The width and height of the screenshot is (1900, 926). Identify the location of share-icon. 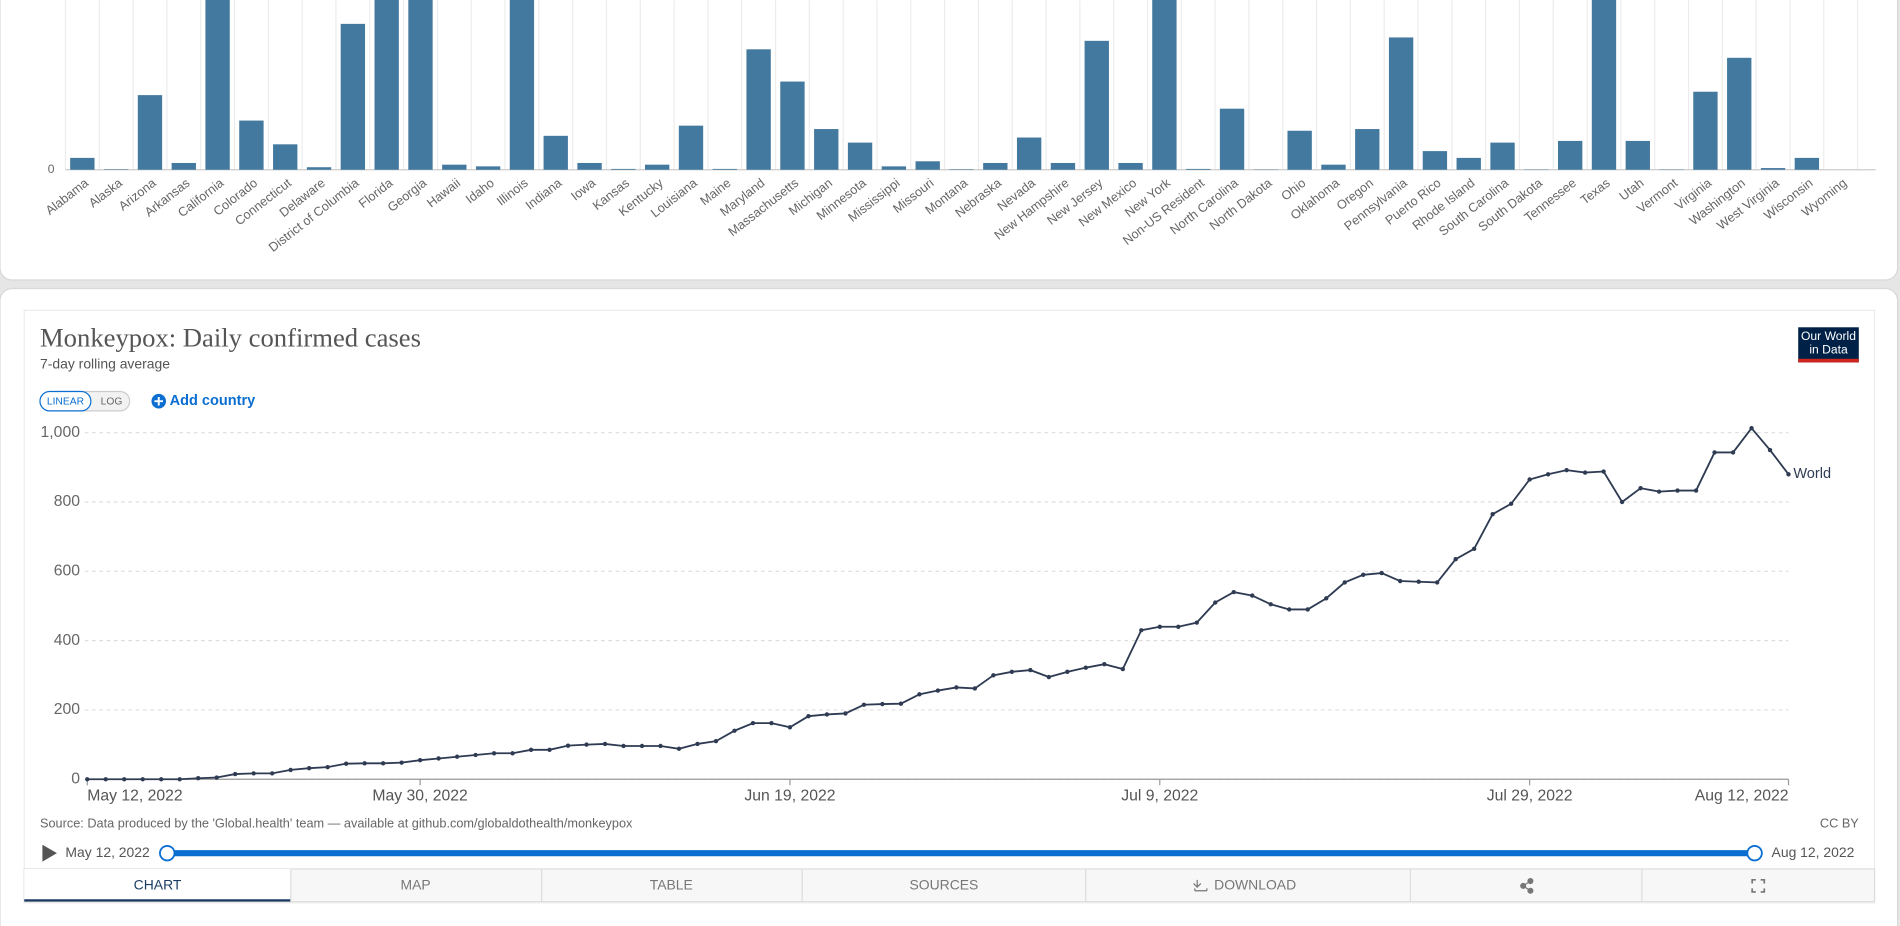
(1527, 886).